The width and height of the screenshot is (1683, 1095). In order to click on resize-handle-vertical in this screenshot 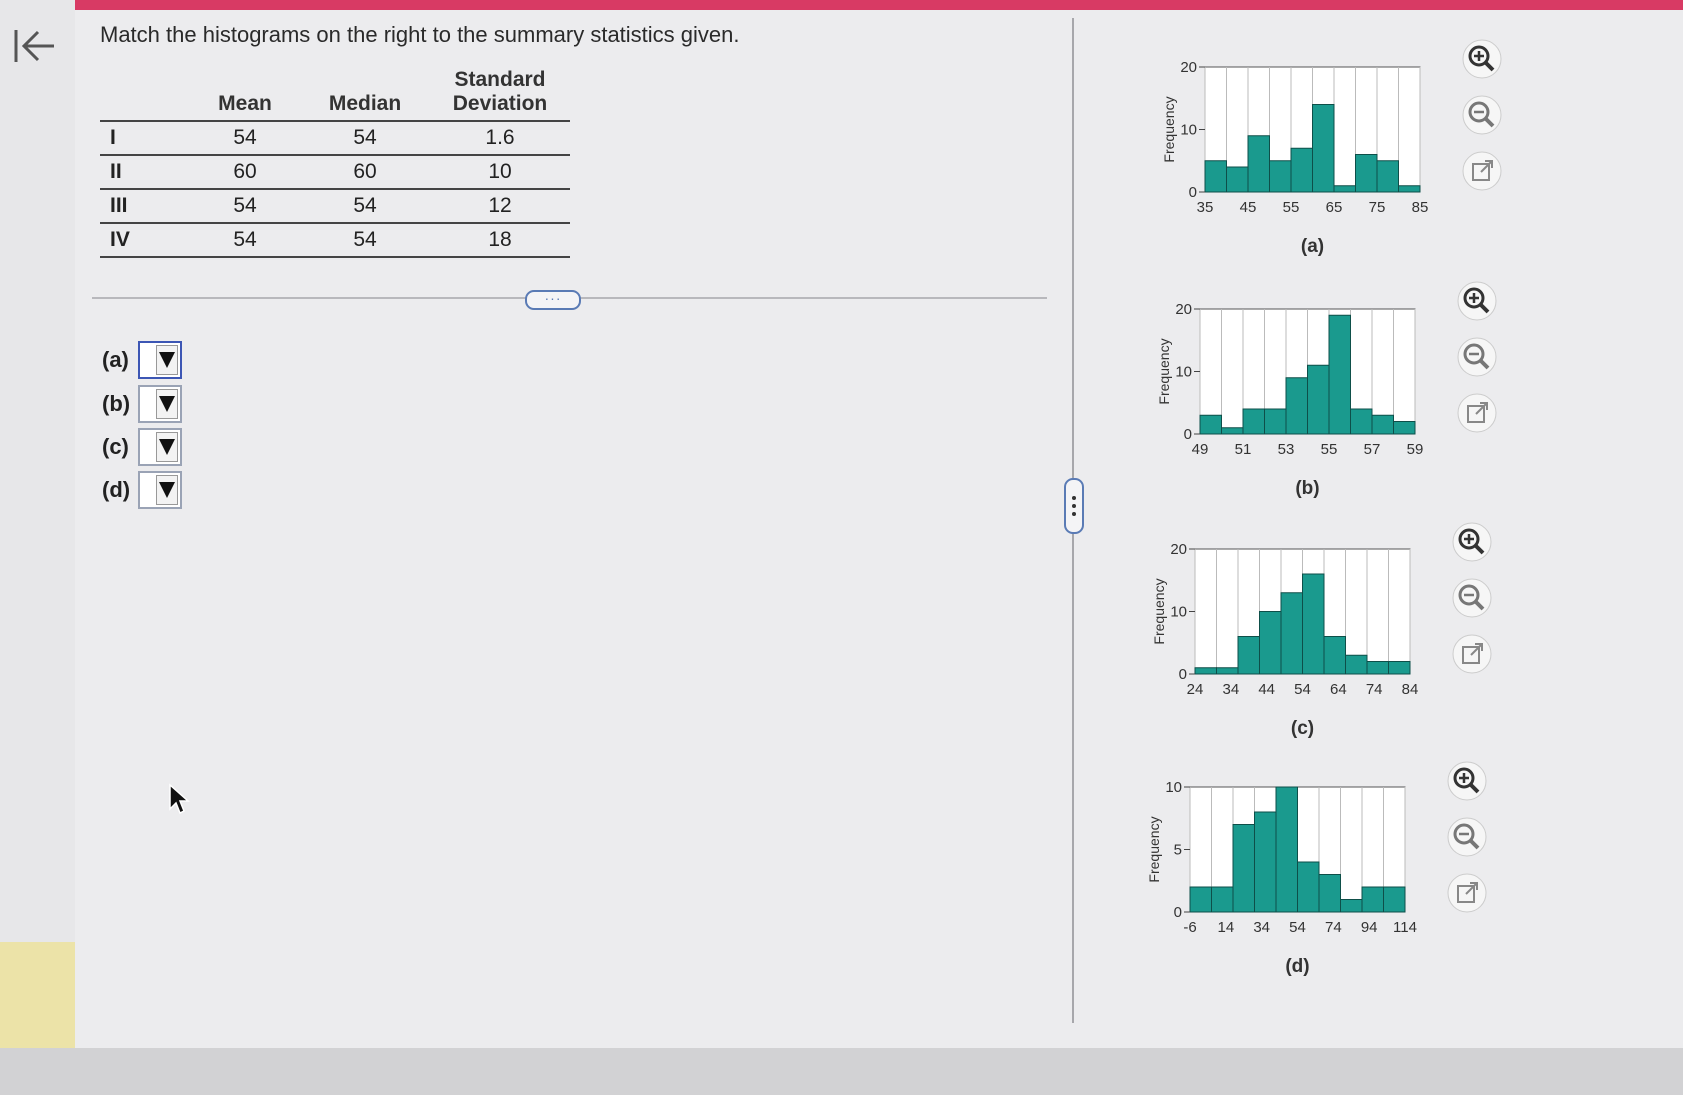, I will do `click(1074, 506)`.